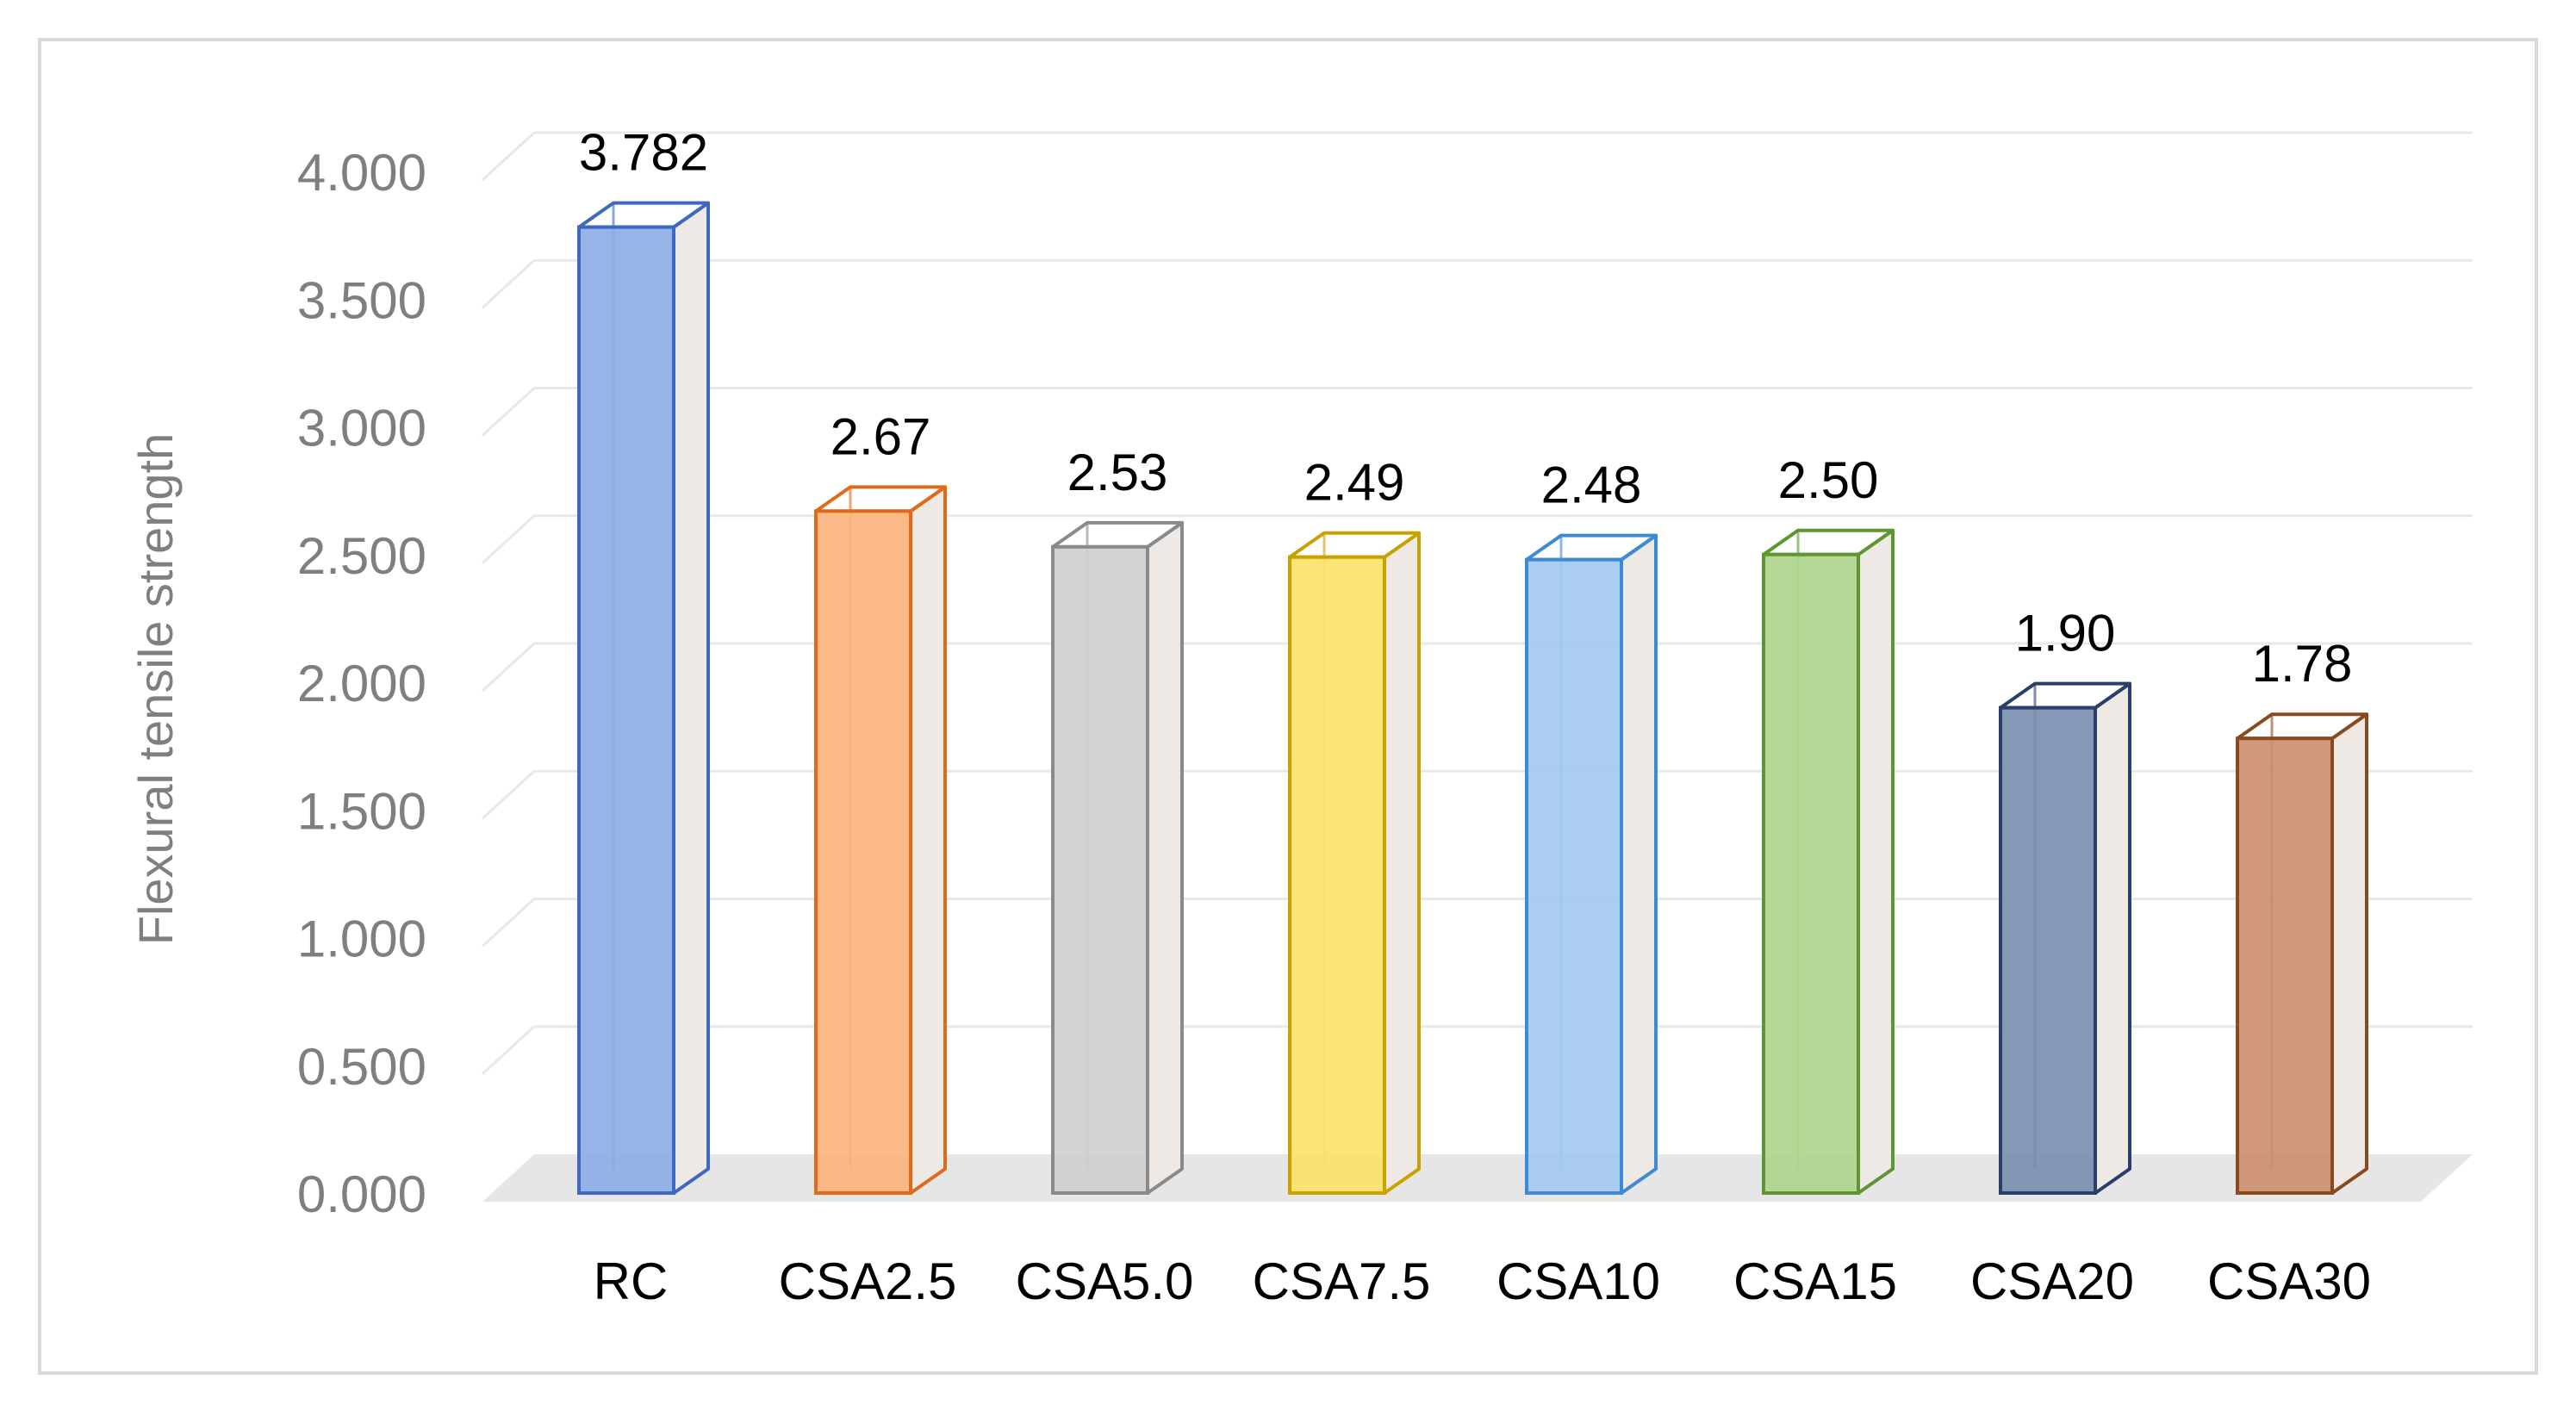 Image resolution: width=2576 pixels, height=1417 pixels. What do you see at coordinates (881, 436) in the screenshot?
I see `data-label: 2.67` at bounding box center [881, 436].